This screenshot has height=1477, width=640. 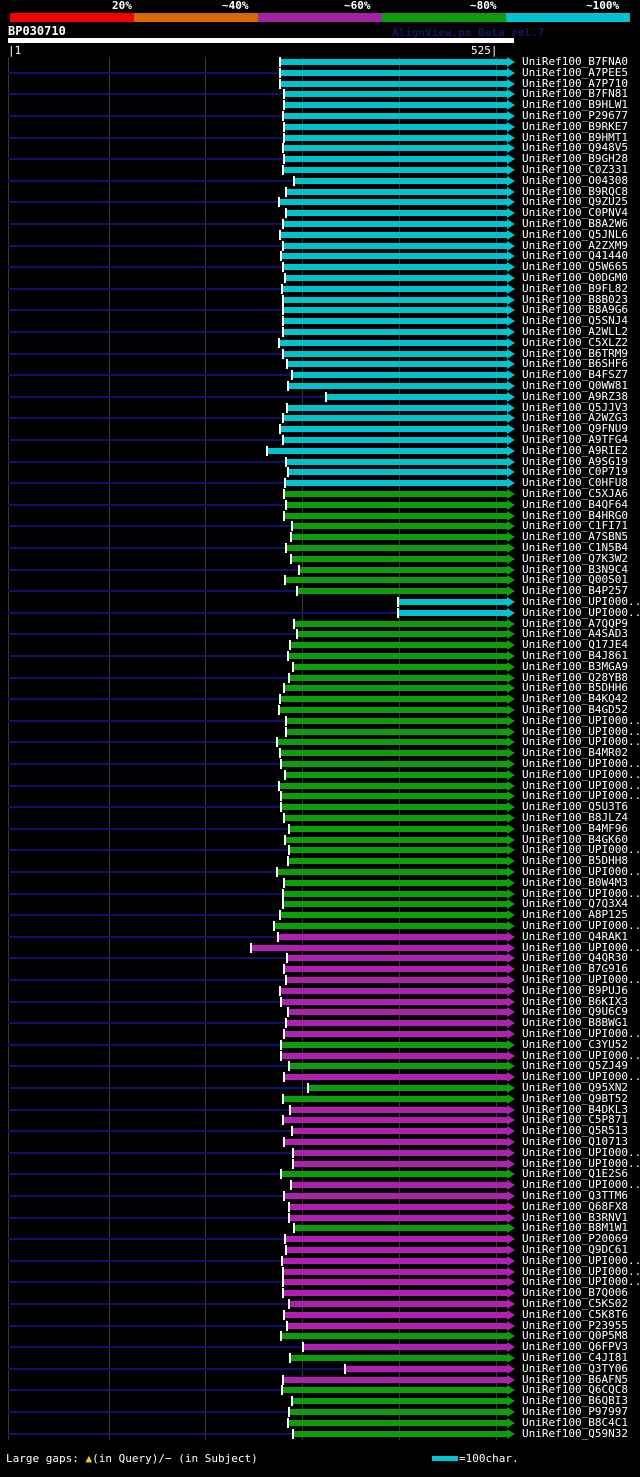 I want to click on hit-label: UniRef100_B4MF96, so click(x=575, y=828).